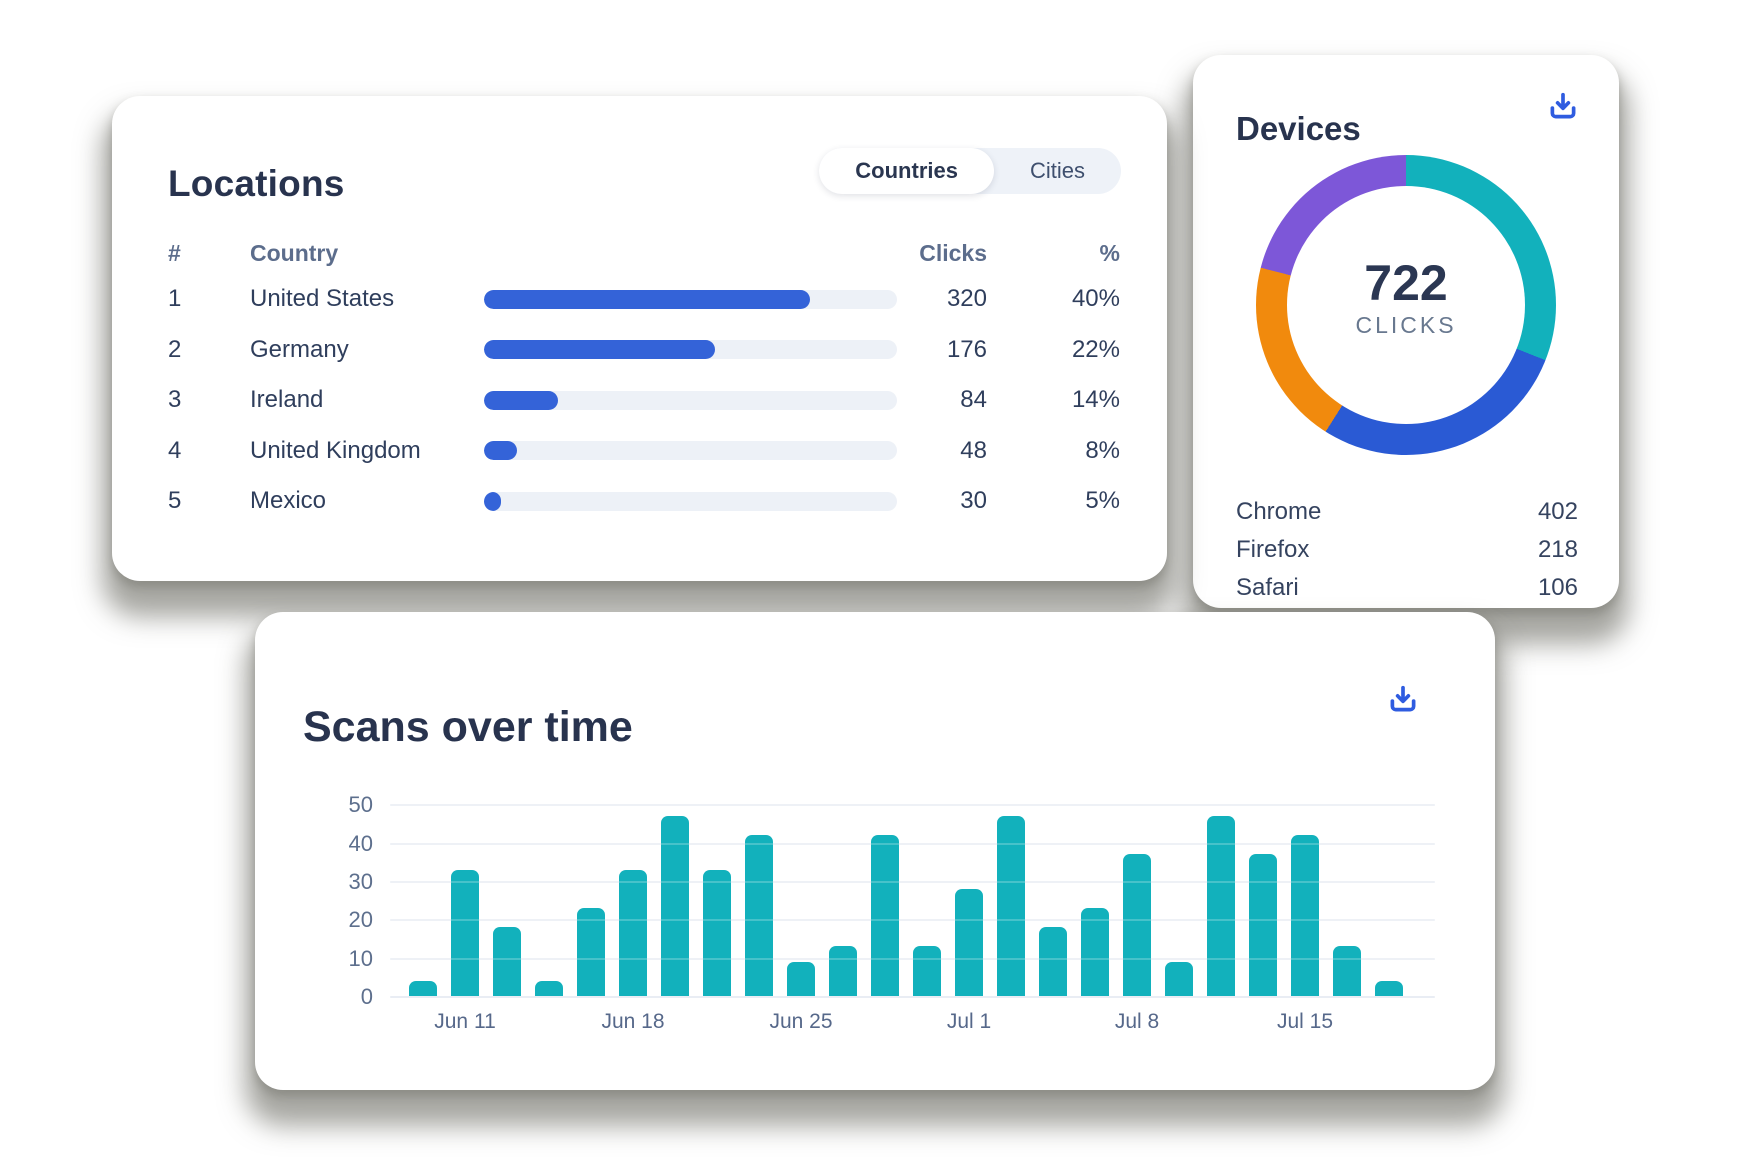 The image size is (1740, 1161). I want to click on device-name: Chrome, so click(1279, 511).